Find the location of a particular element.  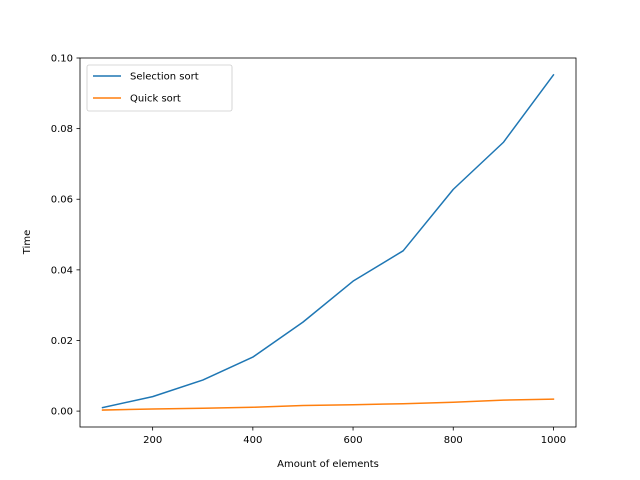

legend-label-2: Quick sort is located at coordinates (155, 99).